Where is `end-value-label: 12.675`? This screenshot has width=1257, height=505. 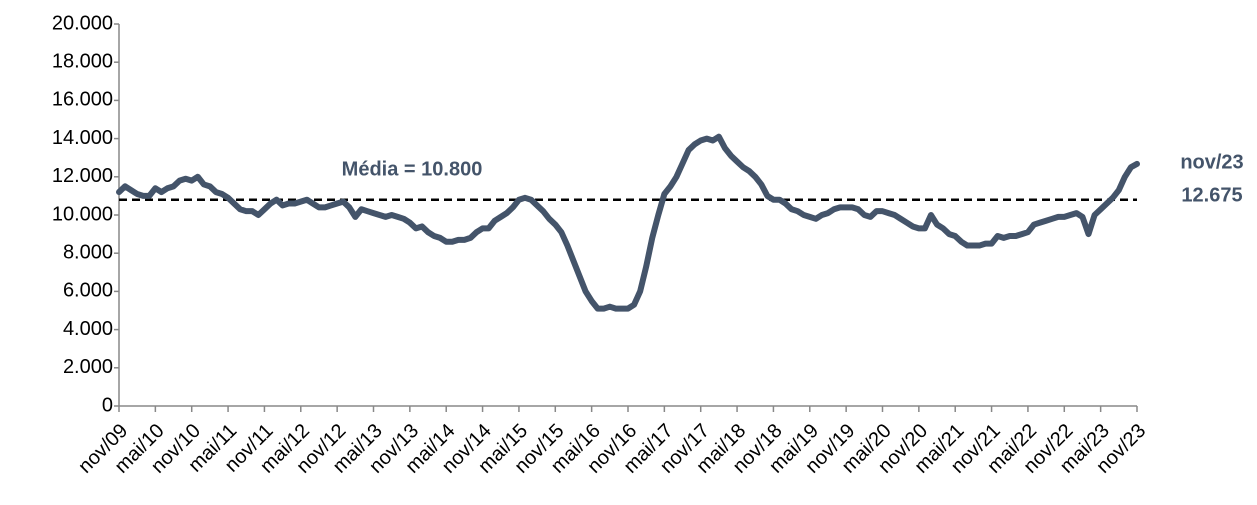
end-value-label: 12.675 is located at coordinates (1211, 195).